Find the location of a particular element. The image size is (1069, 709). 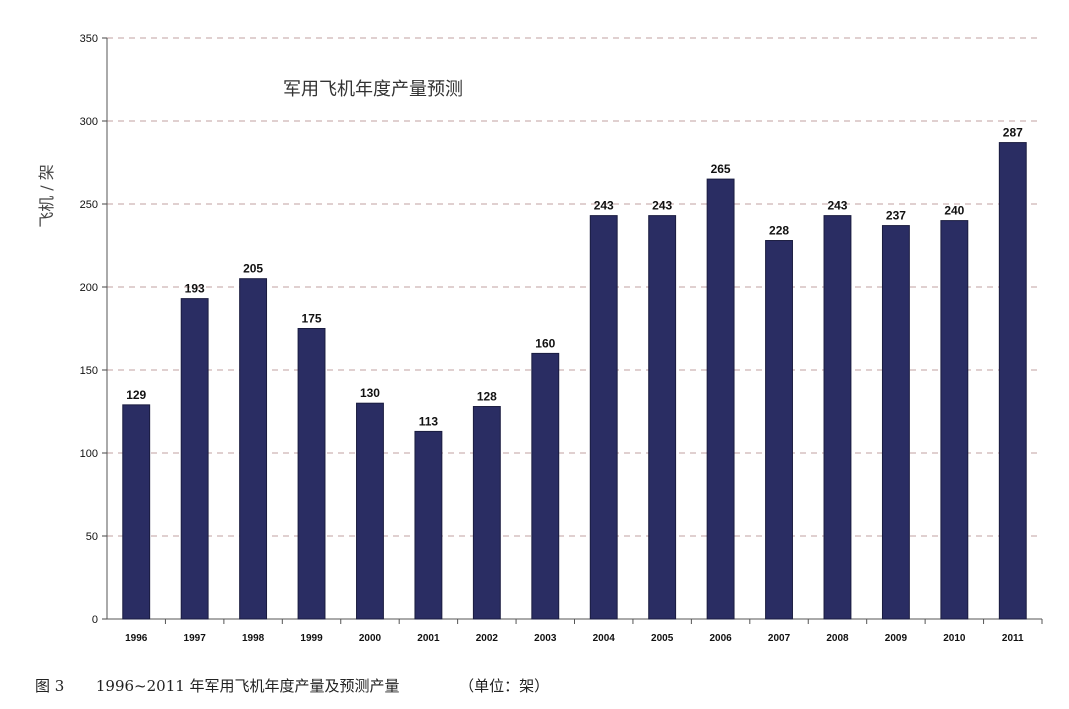

bar-value-label: 228 is located at coordinates (779, 231).